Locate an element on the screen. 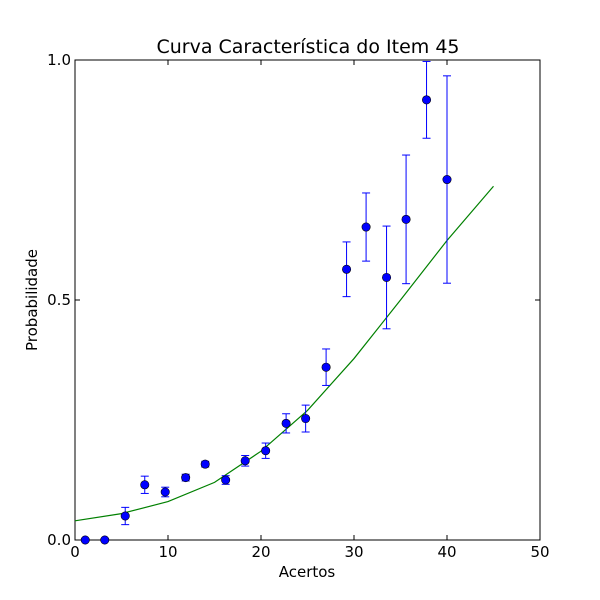 This screenshot has width=600, height=600. x-axis-label: Acertos is located at coordinates (307, 572).